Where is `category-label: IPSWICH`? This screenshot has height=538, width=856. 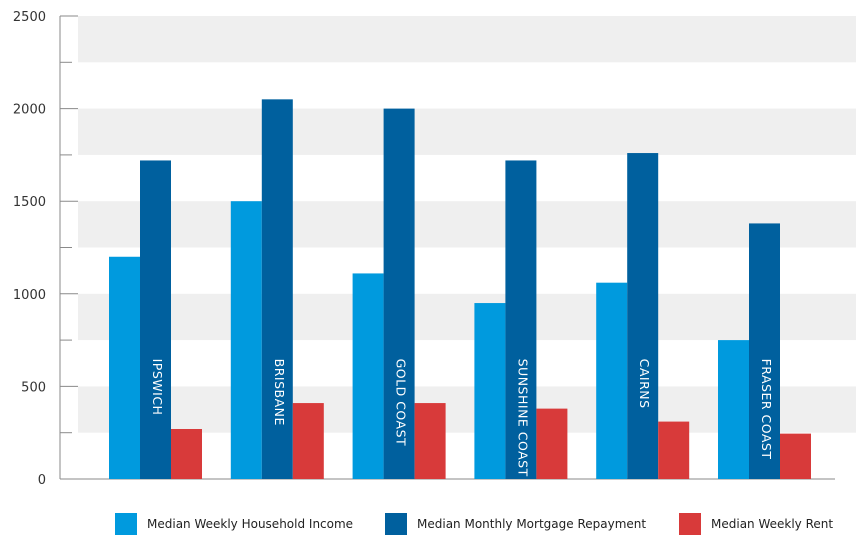
category-label: IPSWICH is located at coordinates (157, 387).